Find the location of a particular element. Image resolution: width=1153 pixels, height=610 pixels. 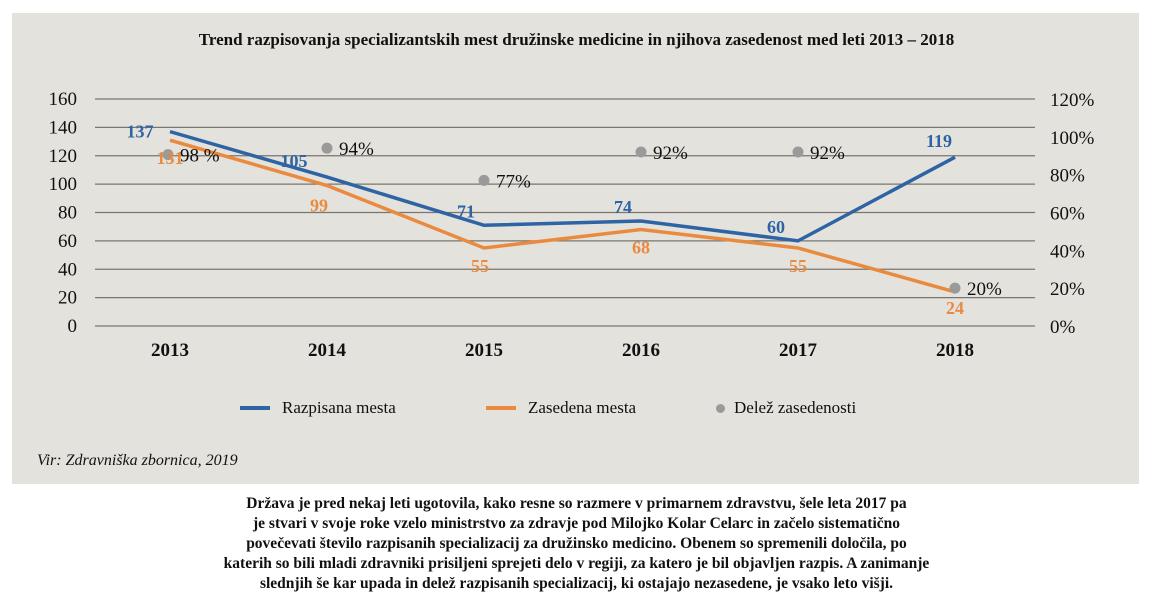

series-line-razpisana is located at coordinates (562, 186).